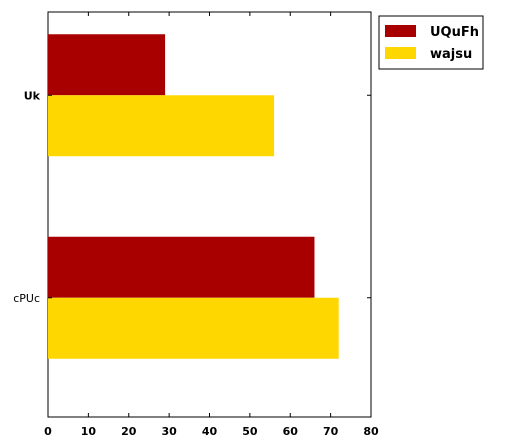 The width and height of the screenshot is (512, 448). I want to click on x-tick-label-70: 70, so click(331, 431).